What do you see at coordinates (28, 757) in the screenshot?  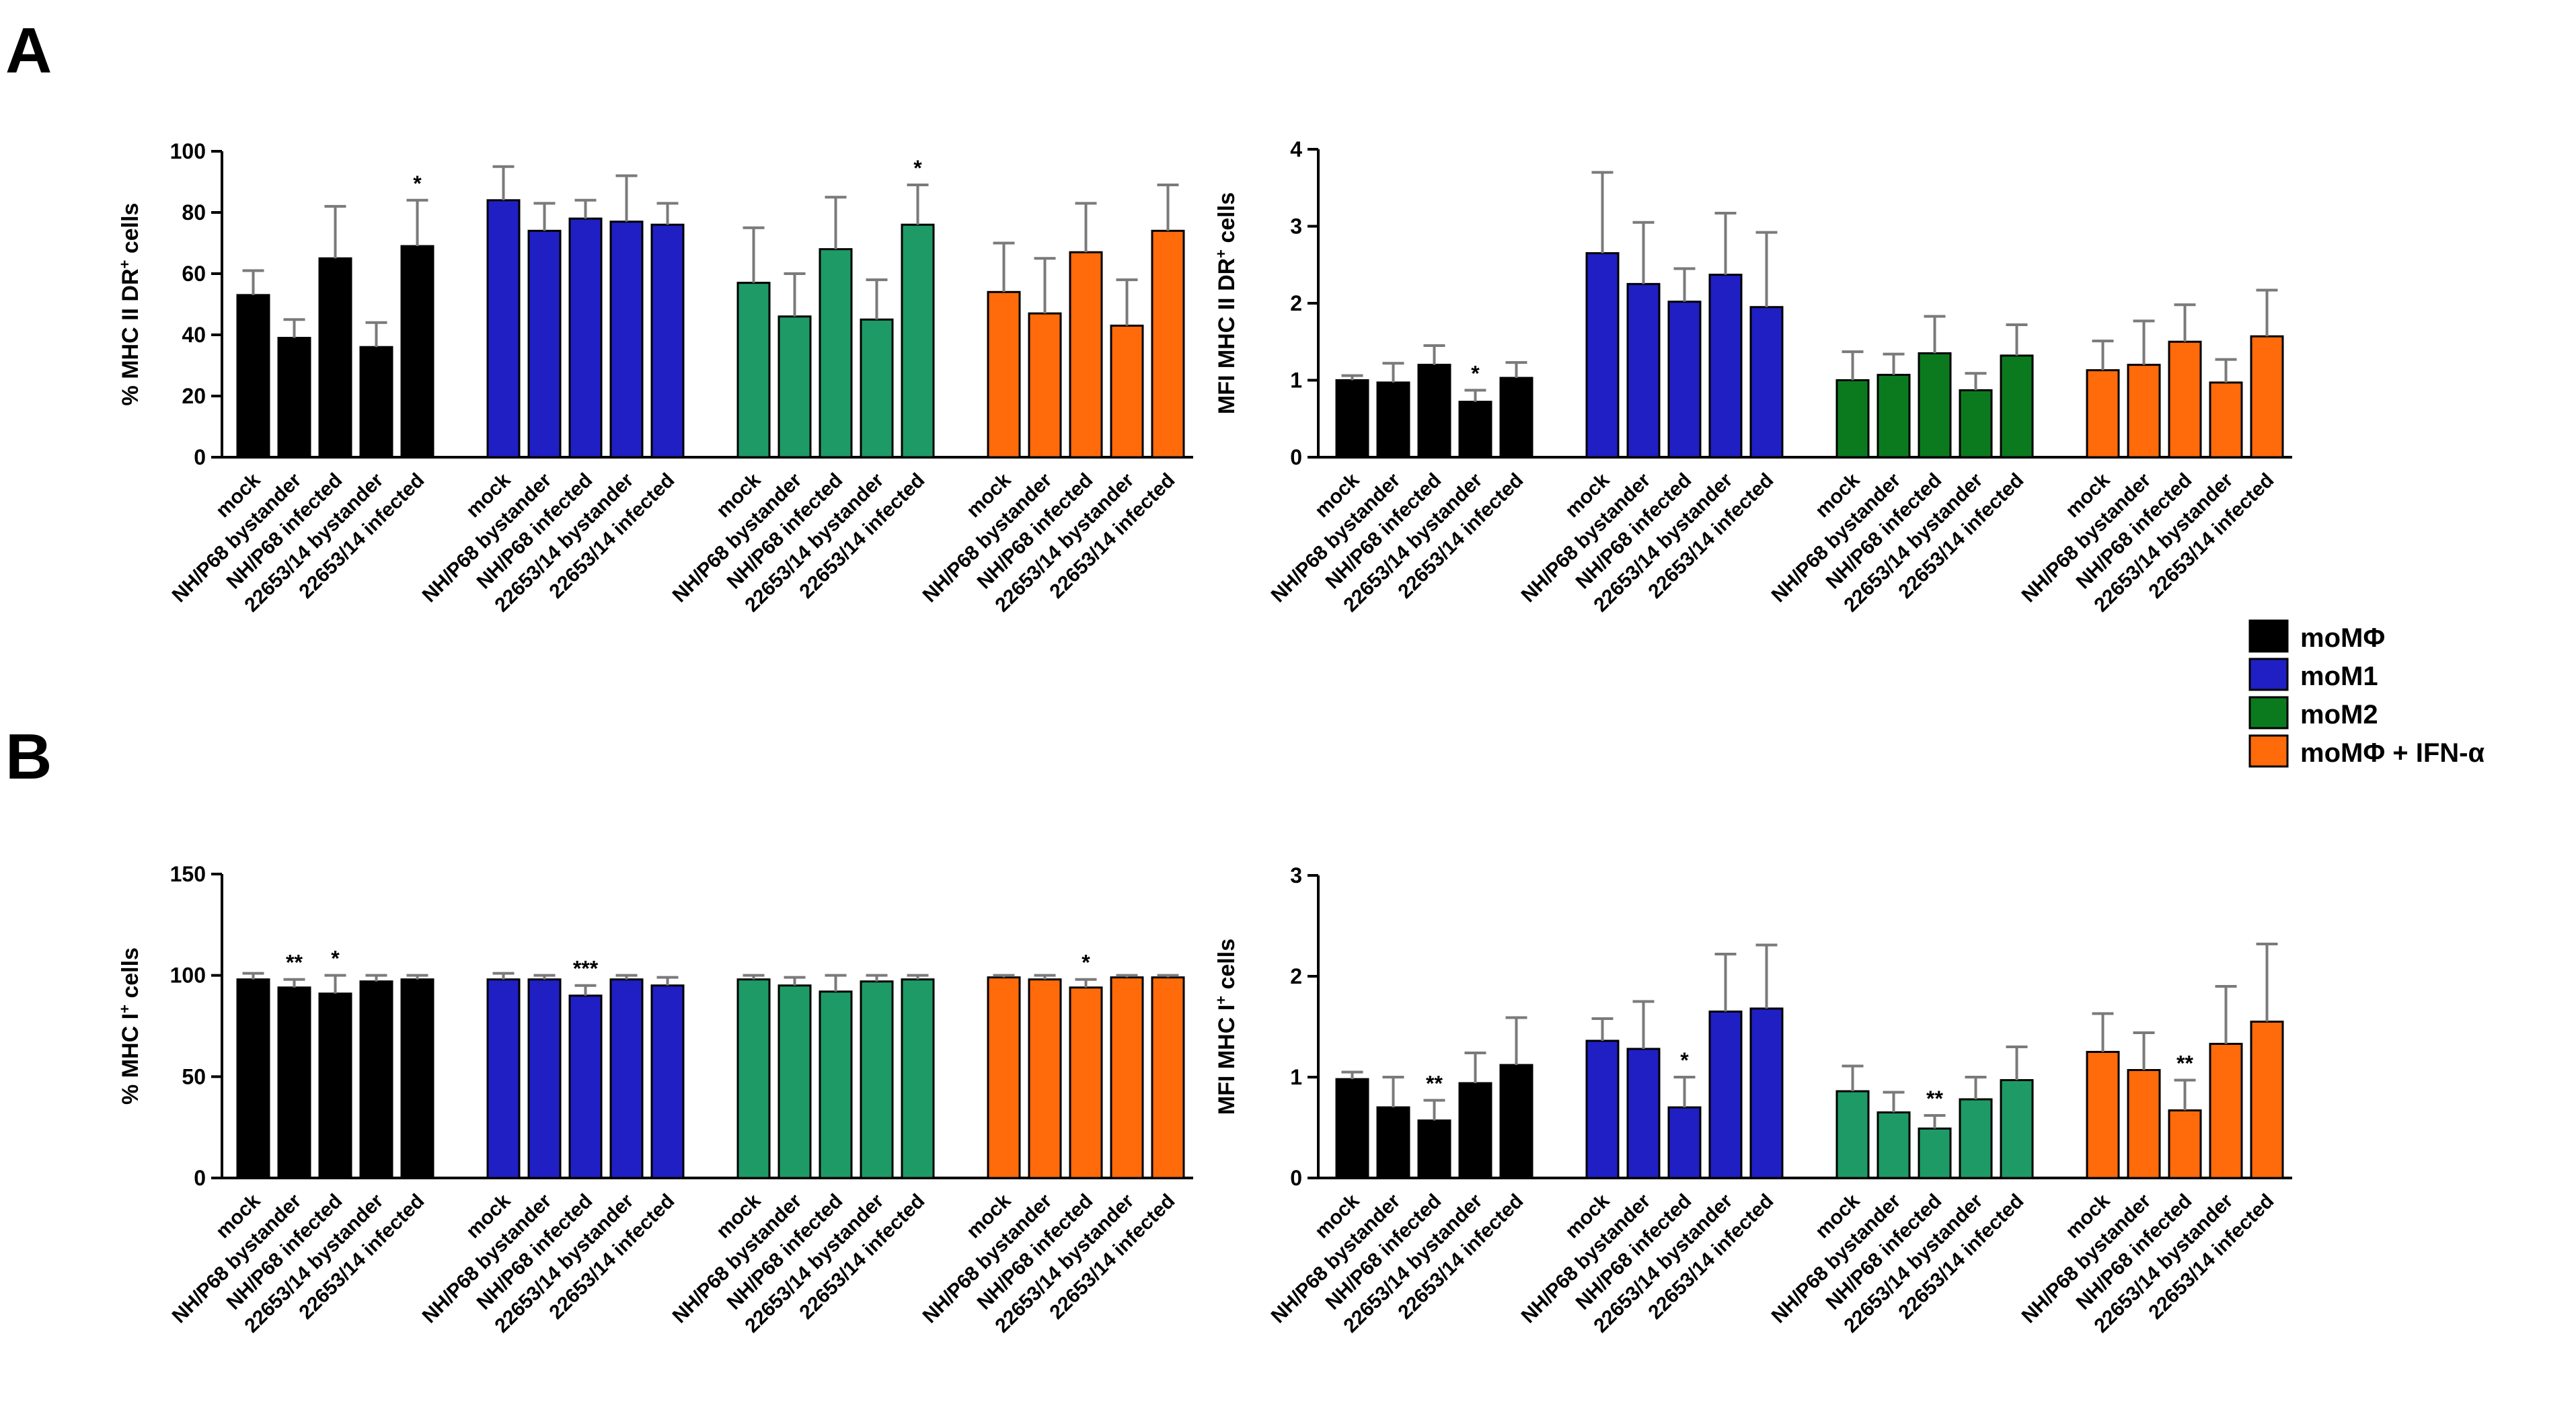 I see `panel-letter-b: B` at bounding box center [28, 757].